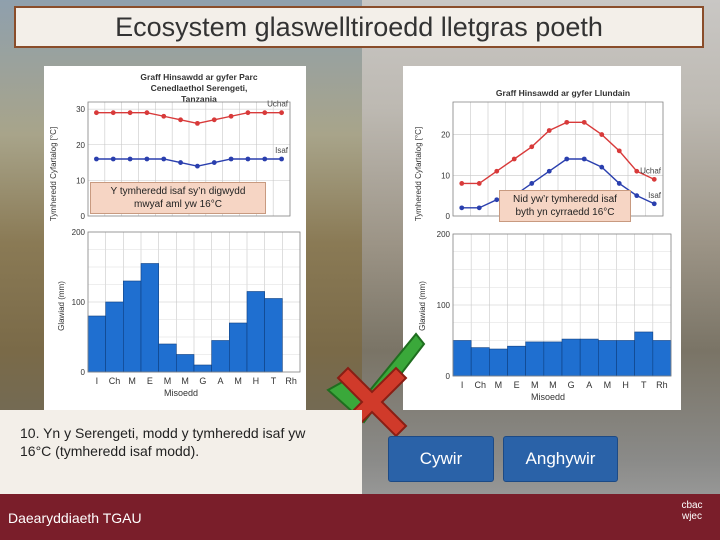  I want to click on london-rain-xtick-label: G, so click(571, 385).